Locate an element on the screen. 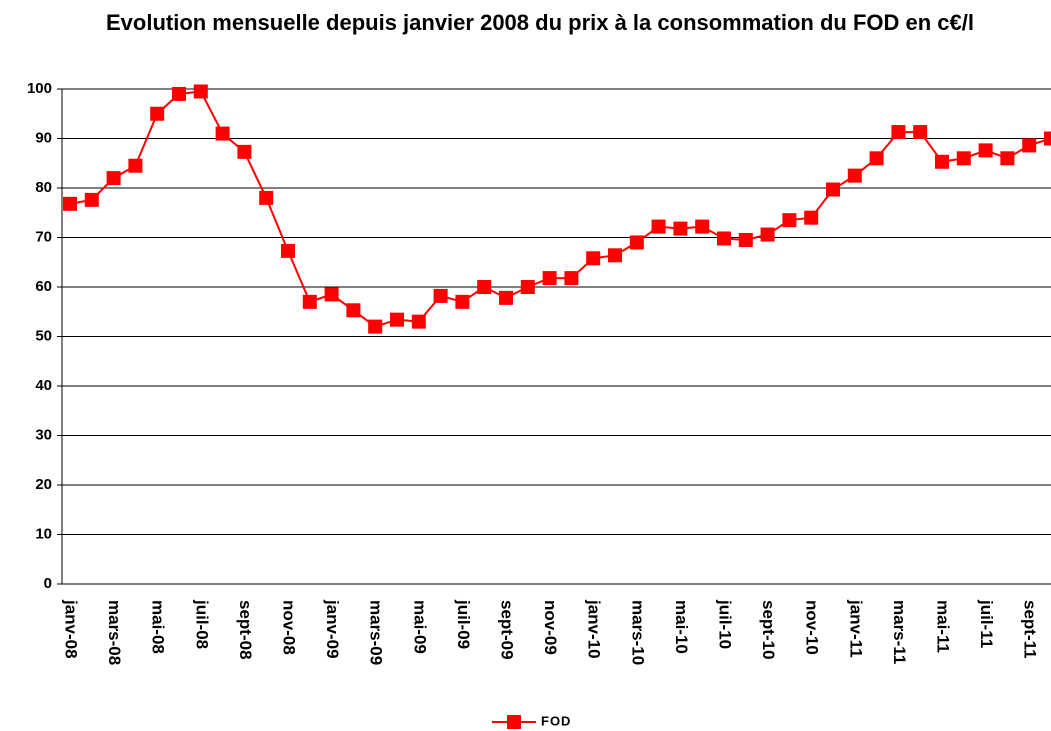  x-tick-label: juil-09 is located at coordinates (463, 624).